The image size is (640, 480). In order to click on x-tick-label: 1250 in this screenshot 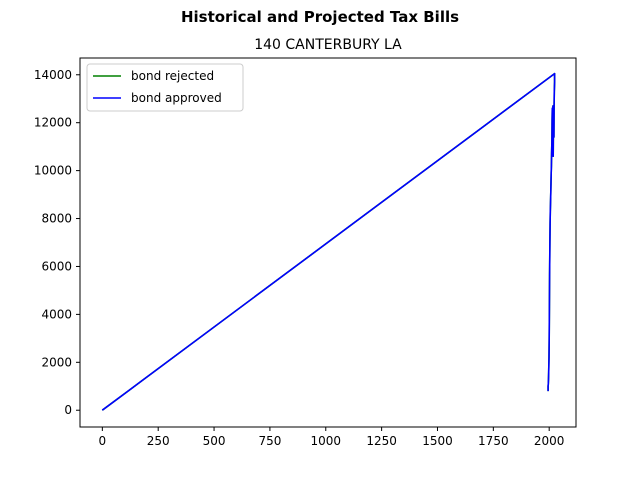, I will do `click(381, 441)`.